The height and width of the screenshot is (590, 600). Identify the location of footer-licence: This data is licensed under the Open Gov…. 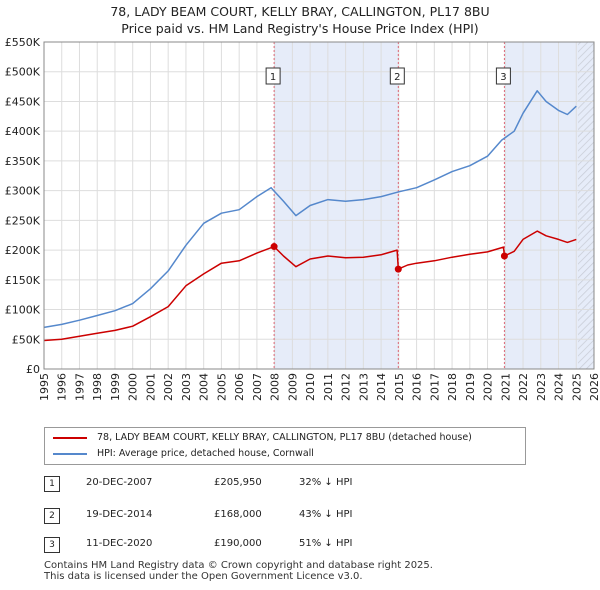
(203, 576).